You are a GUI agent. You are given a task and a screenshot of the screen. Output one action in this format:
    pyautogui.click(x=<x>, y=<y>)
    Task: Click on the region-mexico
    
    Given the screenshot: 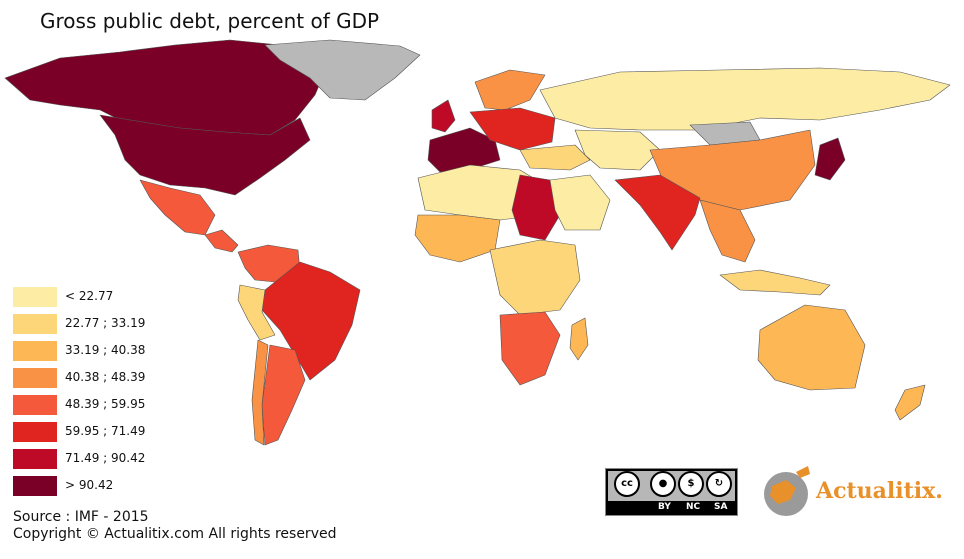 What is the action you would take?
    pyautogui.click(x=177, y=207)
    